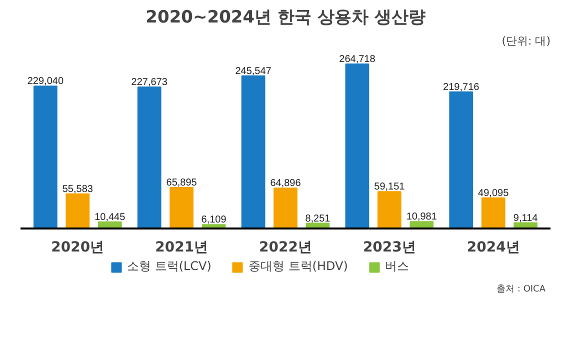 The width and height of the screenshot is (580, 339). Describe the element at coordinates (357, 59) in the screenshot. I see `data-label: 264,718` at that location.